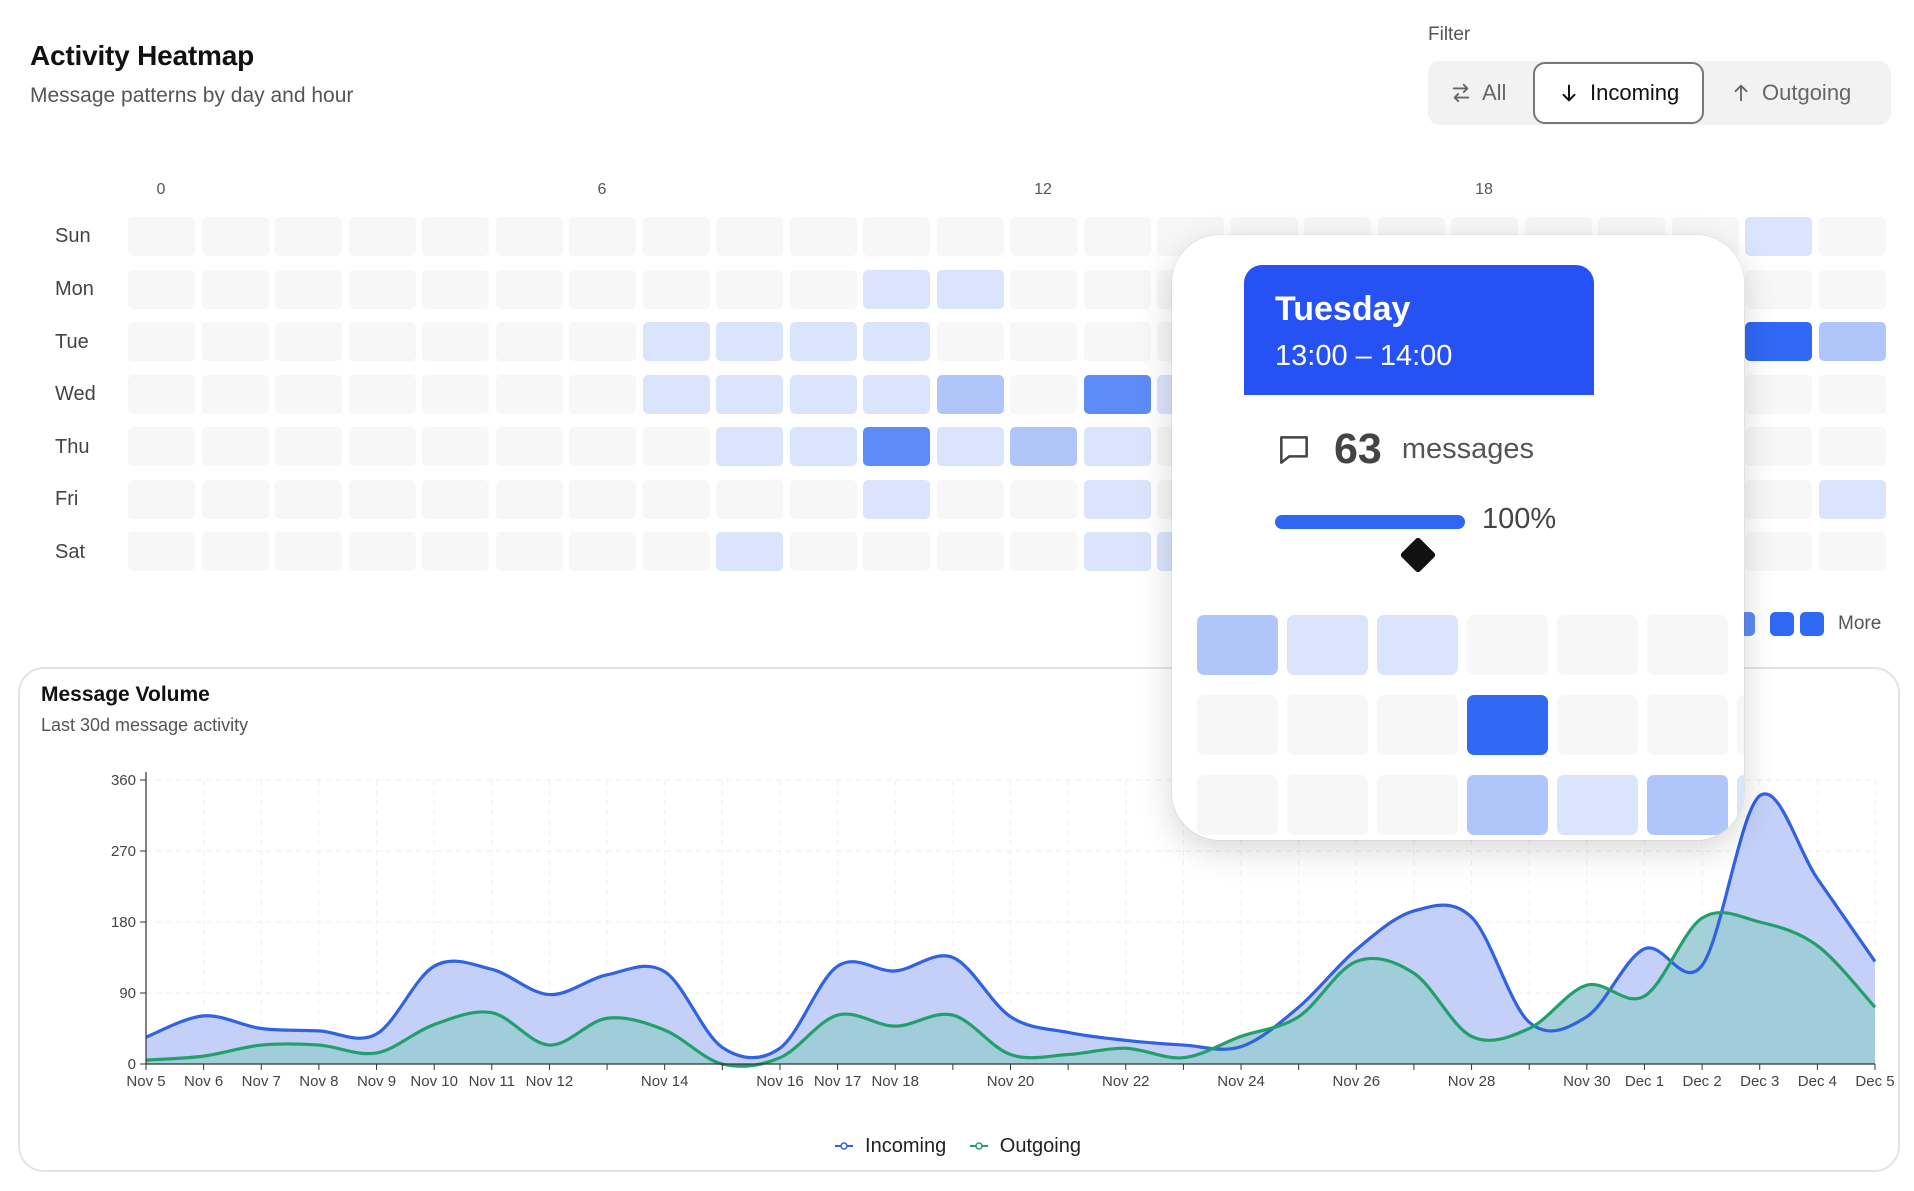  Describe the element at coordinates (1619, 93) in the screenshot. I see `filter-option-incoming: Incoming` at that location.